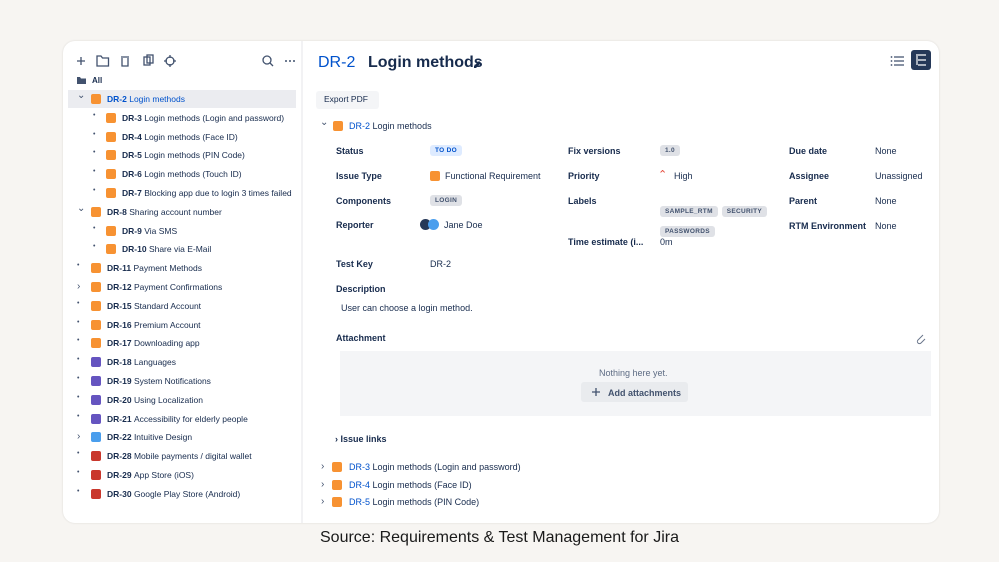 The width and height of the screenshot is (999, 562). I want to click on add-attachments: Add attachments, so click(645, 393).